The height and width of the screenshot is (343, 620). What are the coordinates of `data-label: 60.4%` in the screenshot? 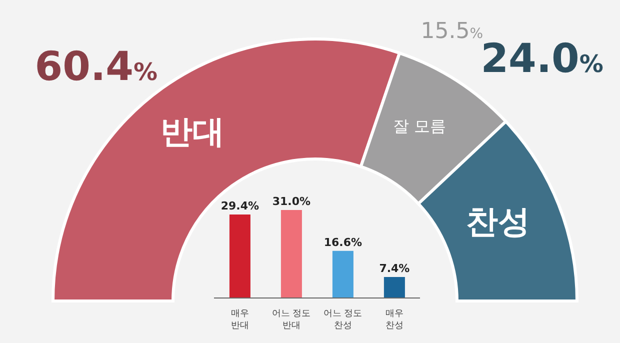 It's located at (96, 67).